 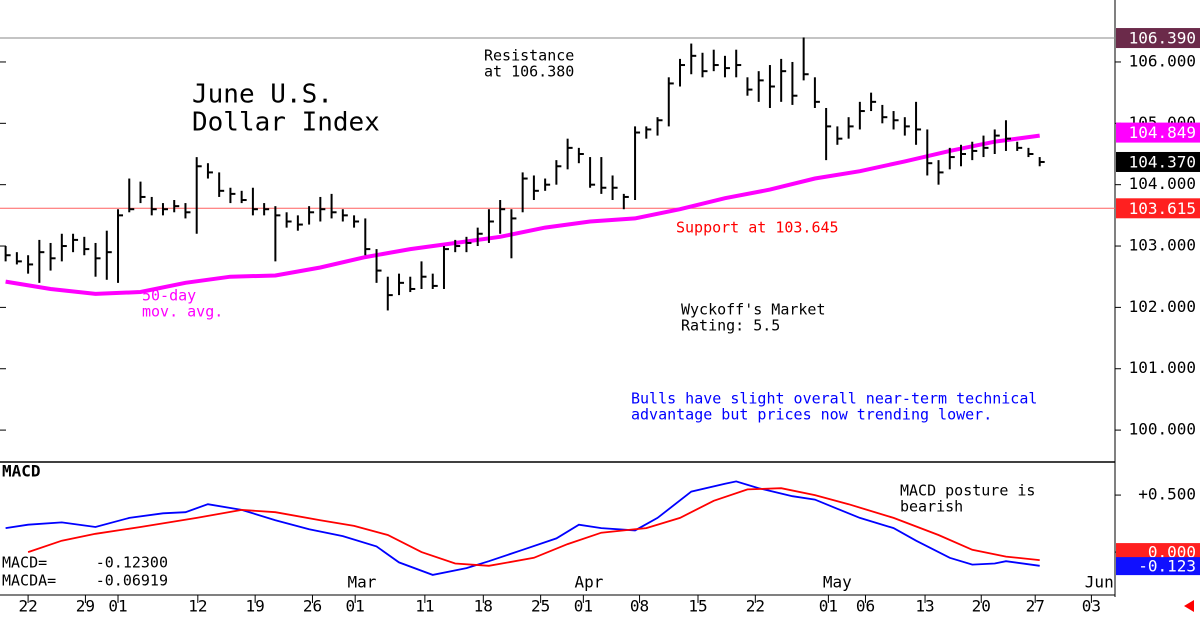 I want to click on annotation: Wyckoff's Market, so click(x=753, y=310).